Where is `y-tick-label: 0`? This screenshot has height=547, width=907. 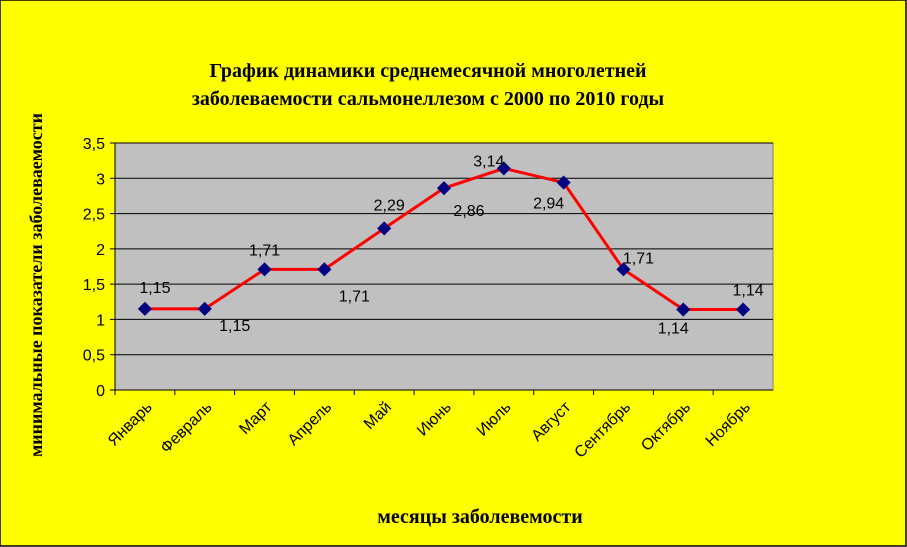 y-tick-label: 0 is located at coordinates (100, 391).